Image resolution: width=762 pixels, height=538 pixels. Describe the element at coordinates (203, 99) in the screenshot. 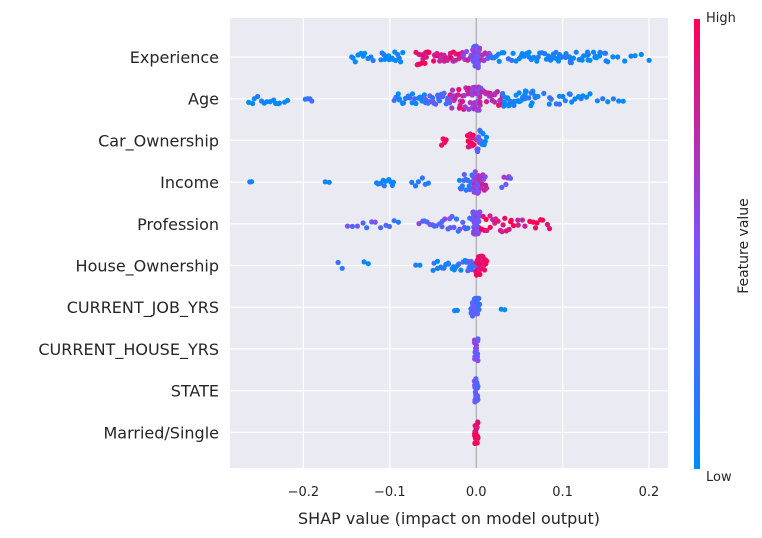

I see `feature-label: Age` at that location.